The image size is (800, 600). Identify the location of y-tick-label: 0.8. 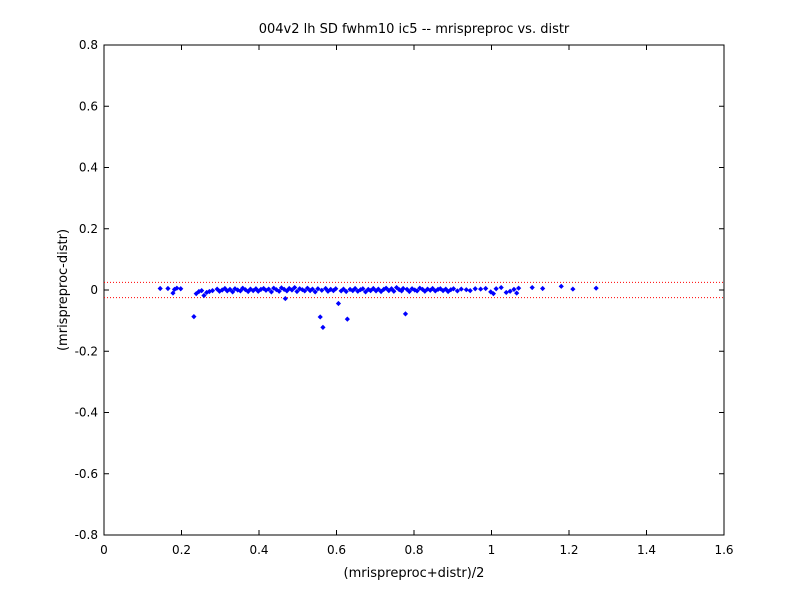
(88, 45).